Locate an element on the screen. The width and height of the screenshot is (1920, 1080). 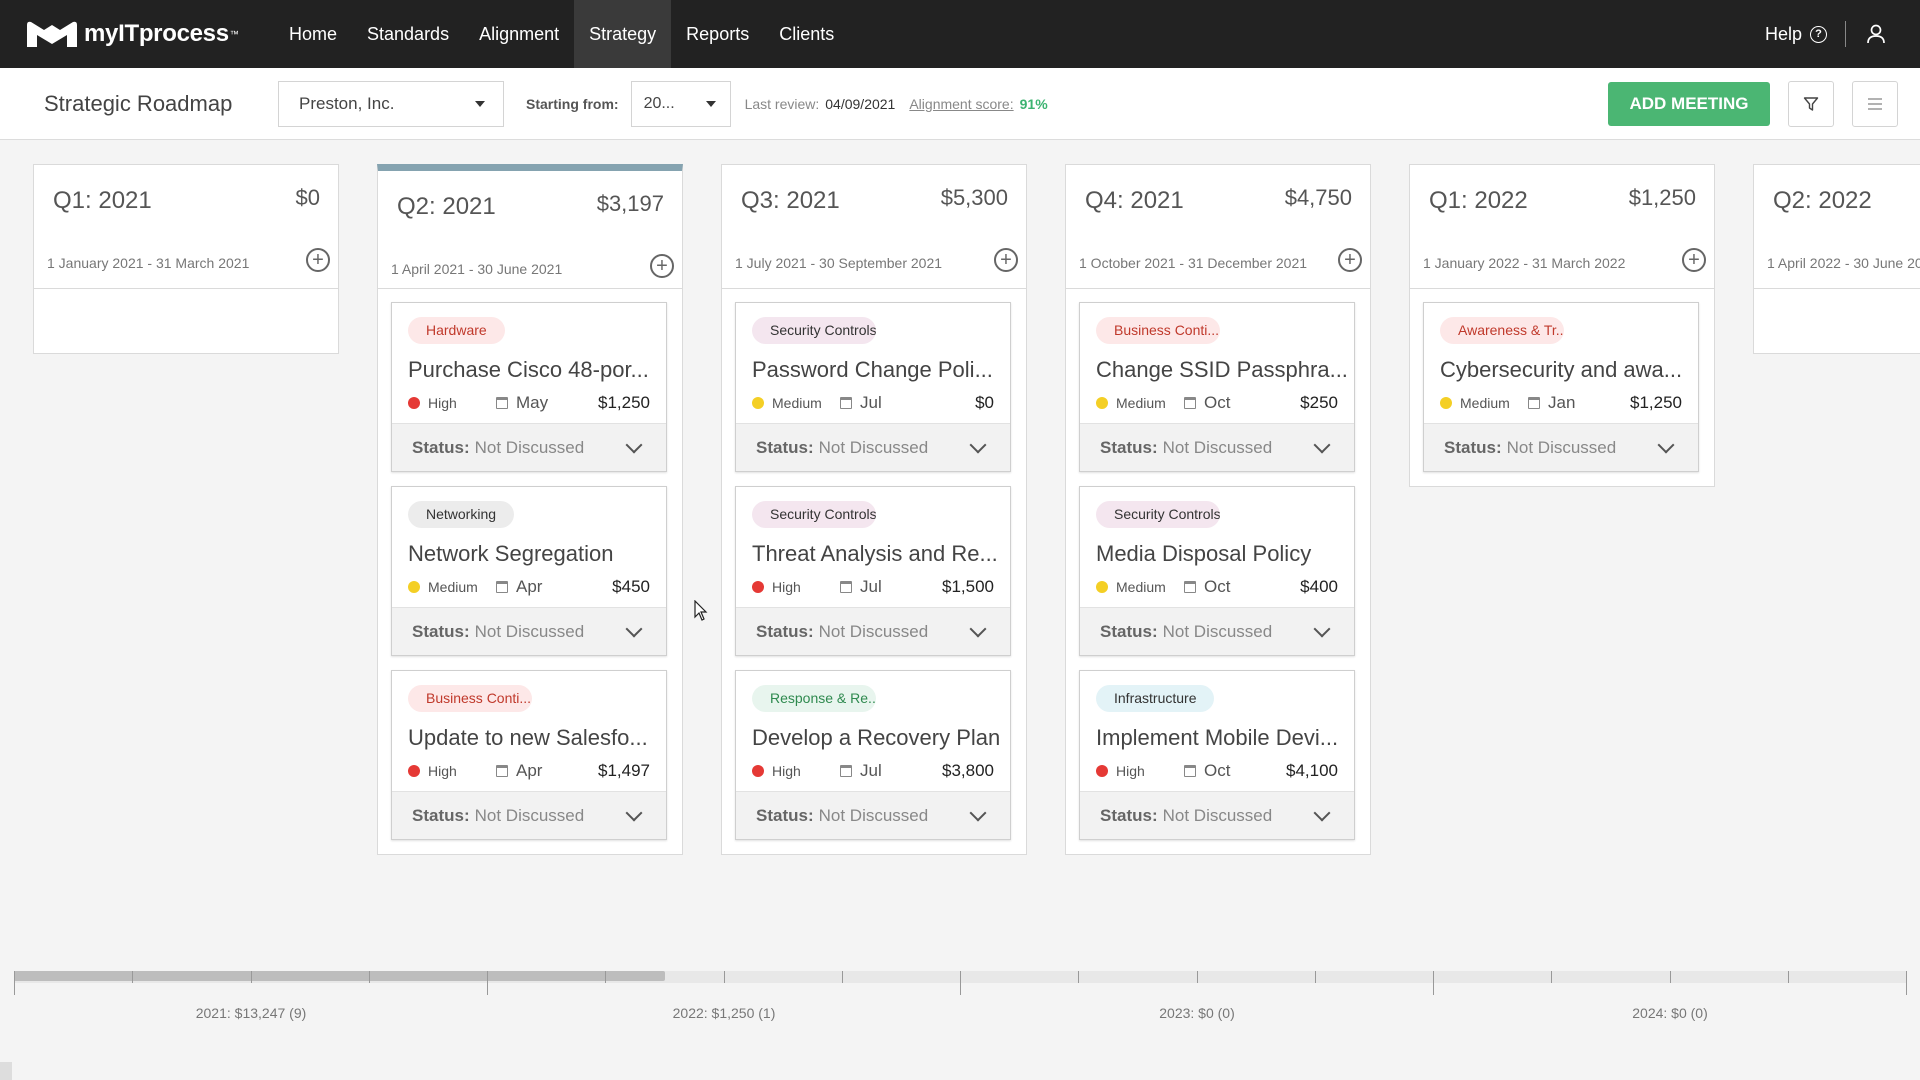
alignment-score-link: Alignment score: is located at coordinates (961, 103).